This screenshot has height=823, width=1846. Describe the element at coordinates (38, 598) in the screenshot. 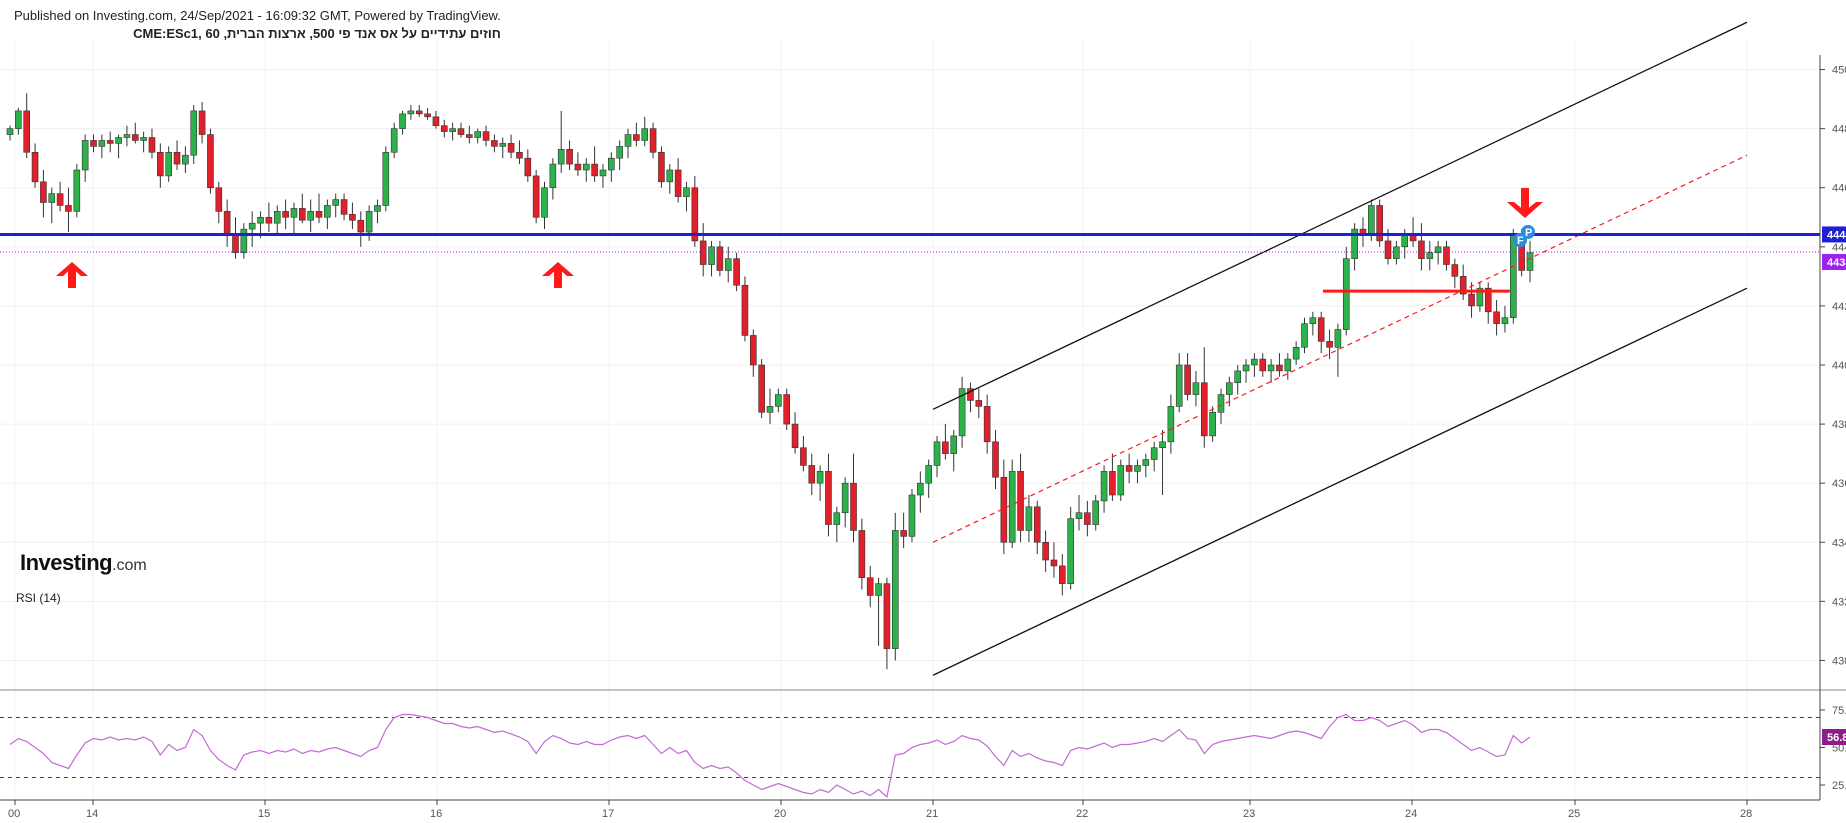

I see `rsi-title: RSI (14)` at that location.